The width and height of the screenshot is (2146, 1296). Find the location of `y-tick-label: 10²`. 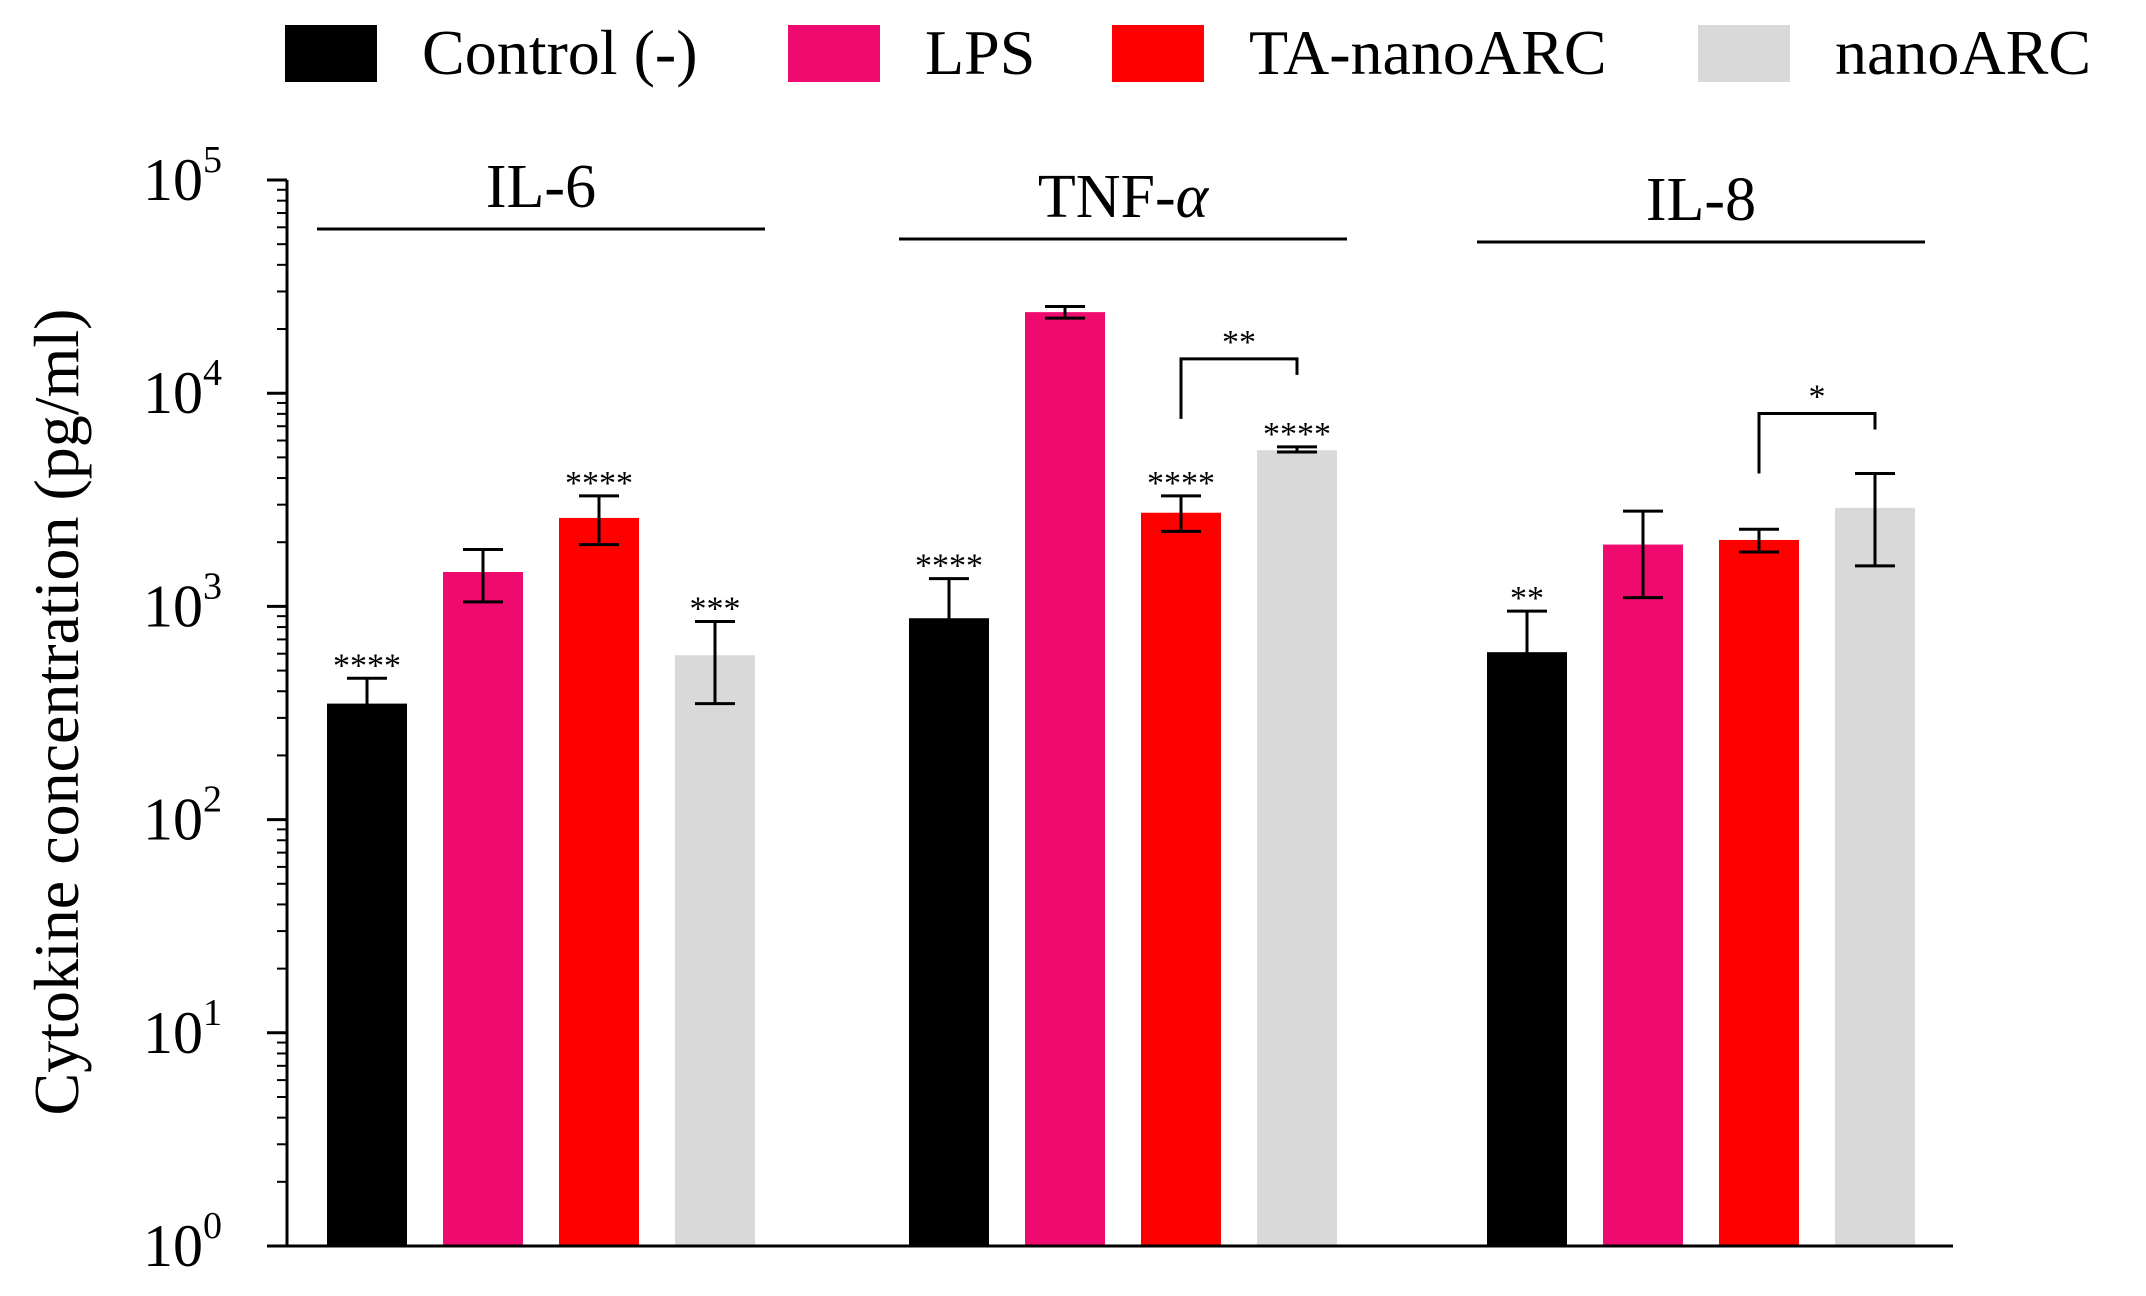

y-tick-label: 10² is located at coordinates (182, 816).